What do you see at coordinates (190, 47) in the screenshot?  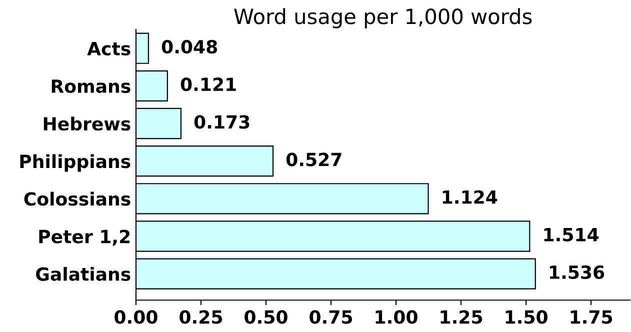 I see `data-label: 0.048` at bounding box center [190, 47].